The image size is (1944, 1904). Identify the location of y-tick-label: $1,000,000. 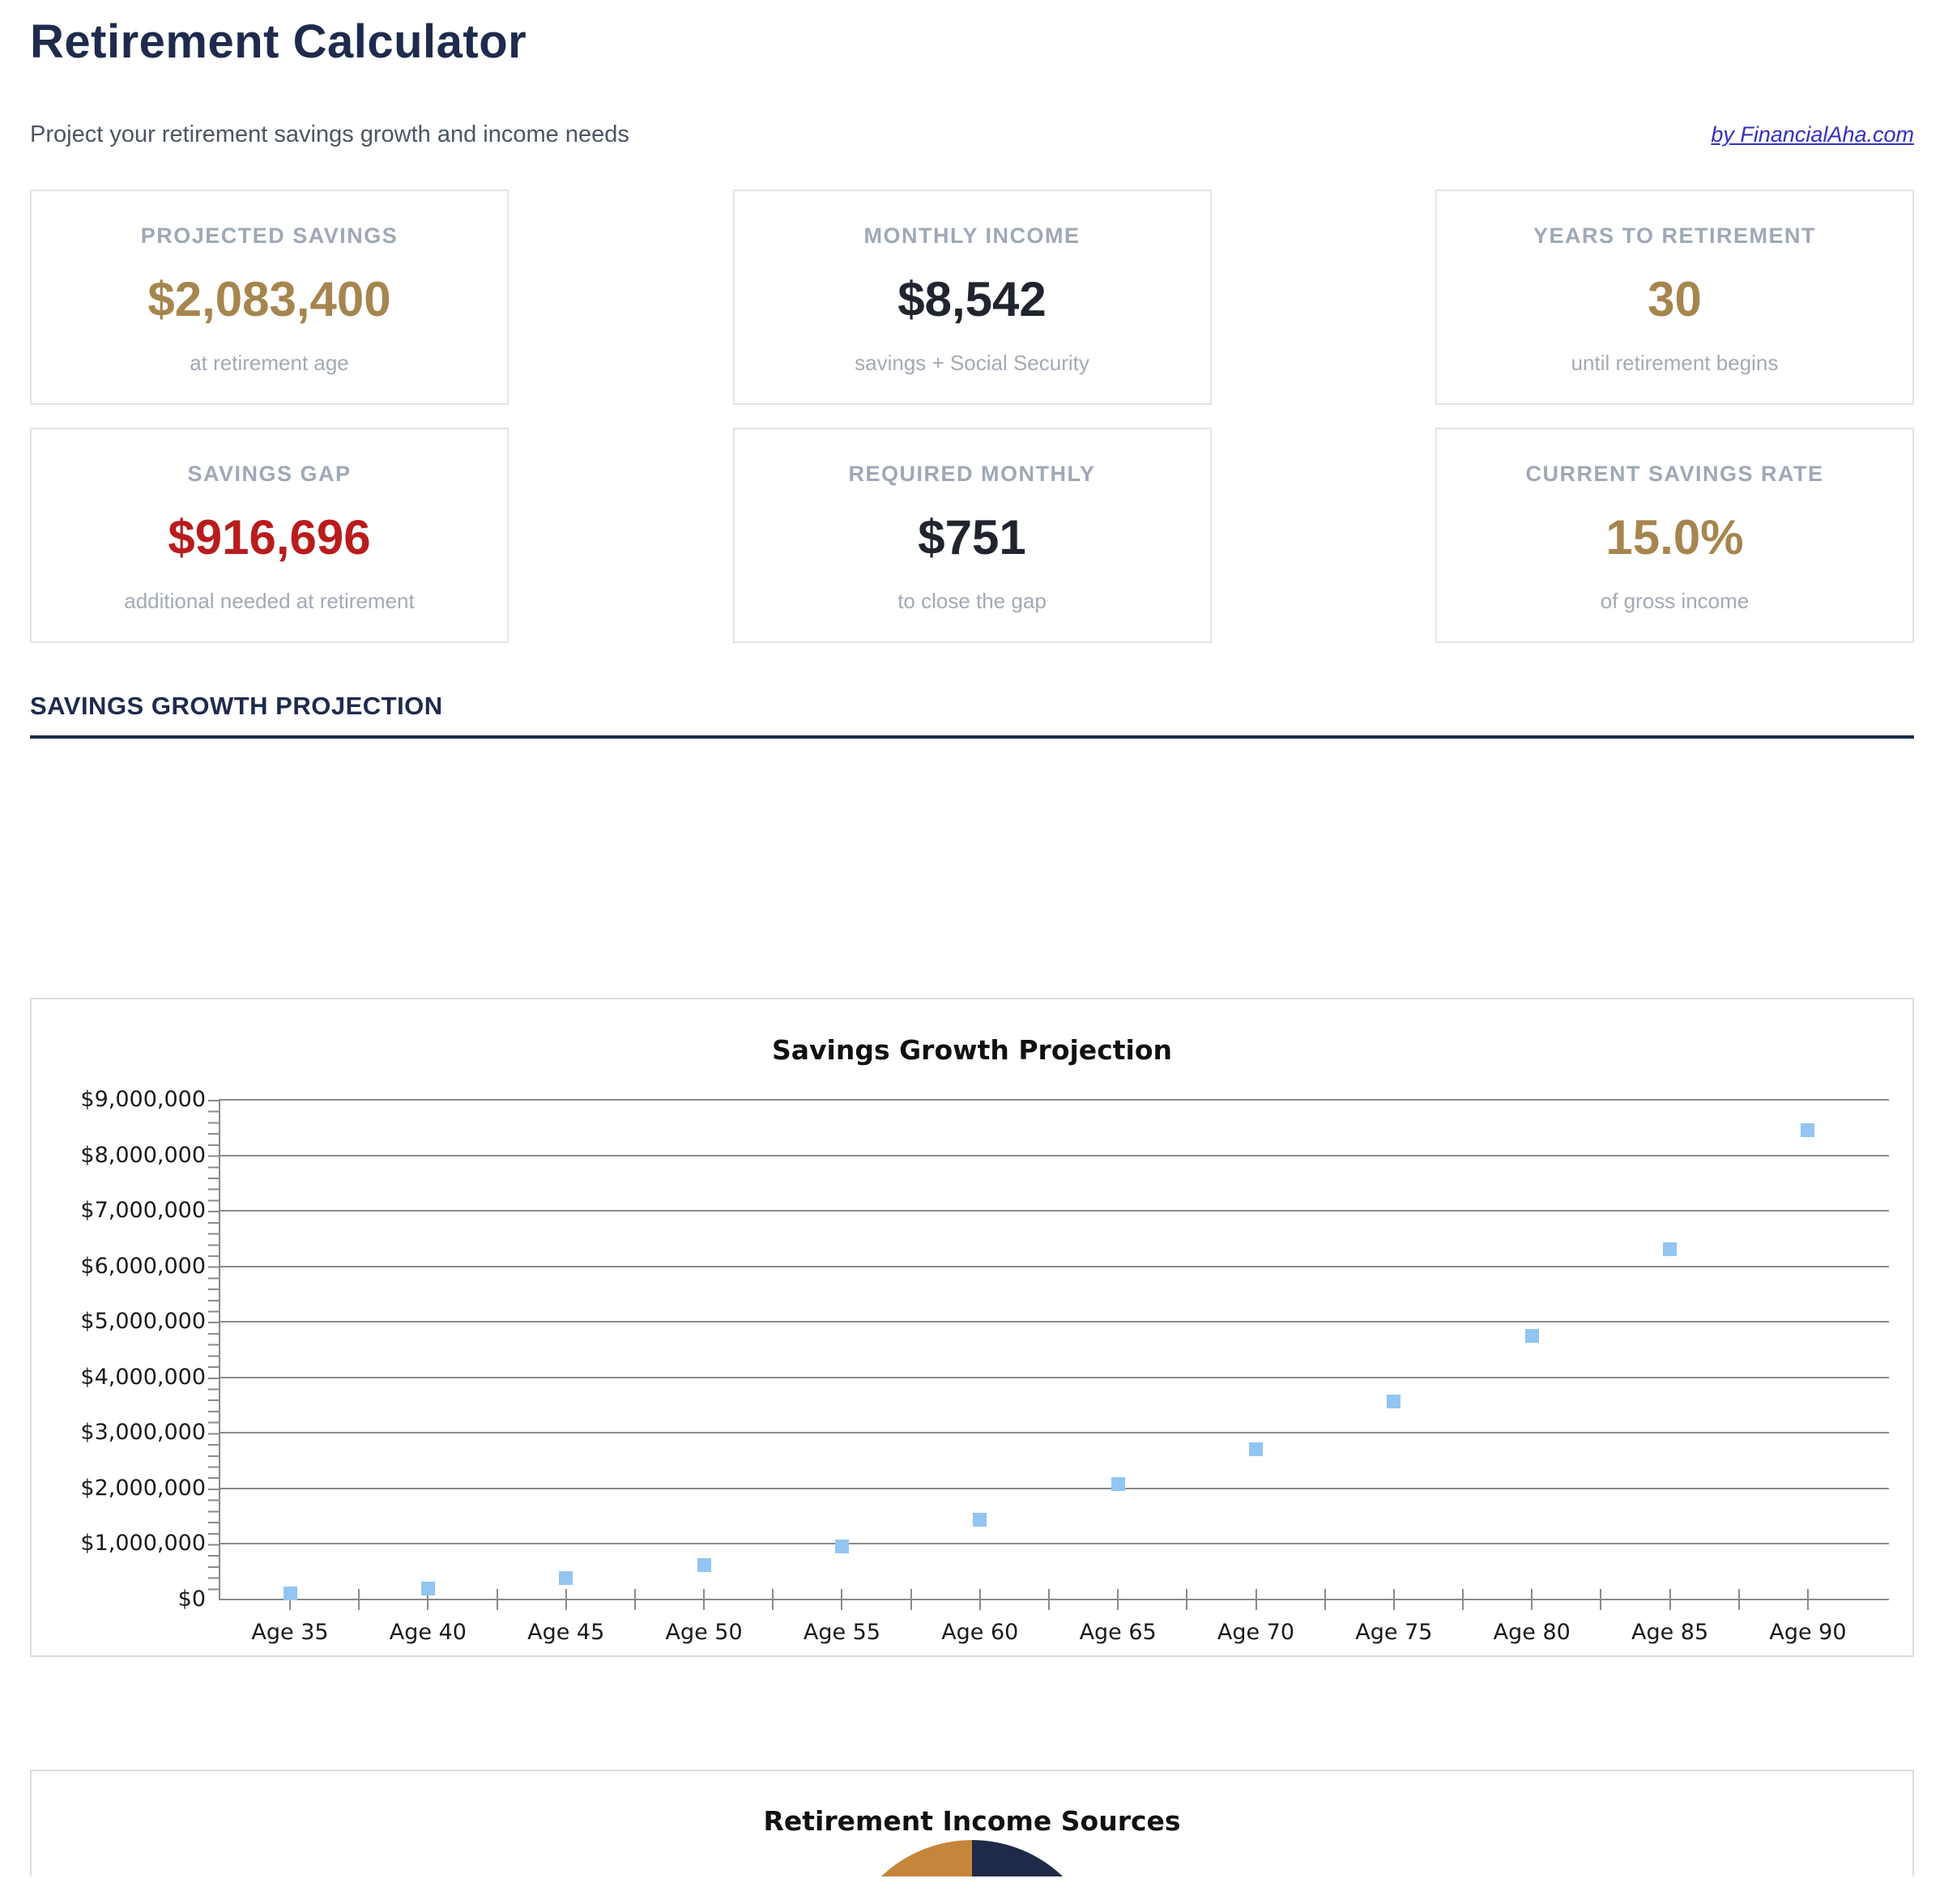
(143, 1544).